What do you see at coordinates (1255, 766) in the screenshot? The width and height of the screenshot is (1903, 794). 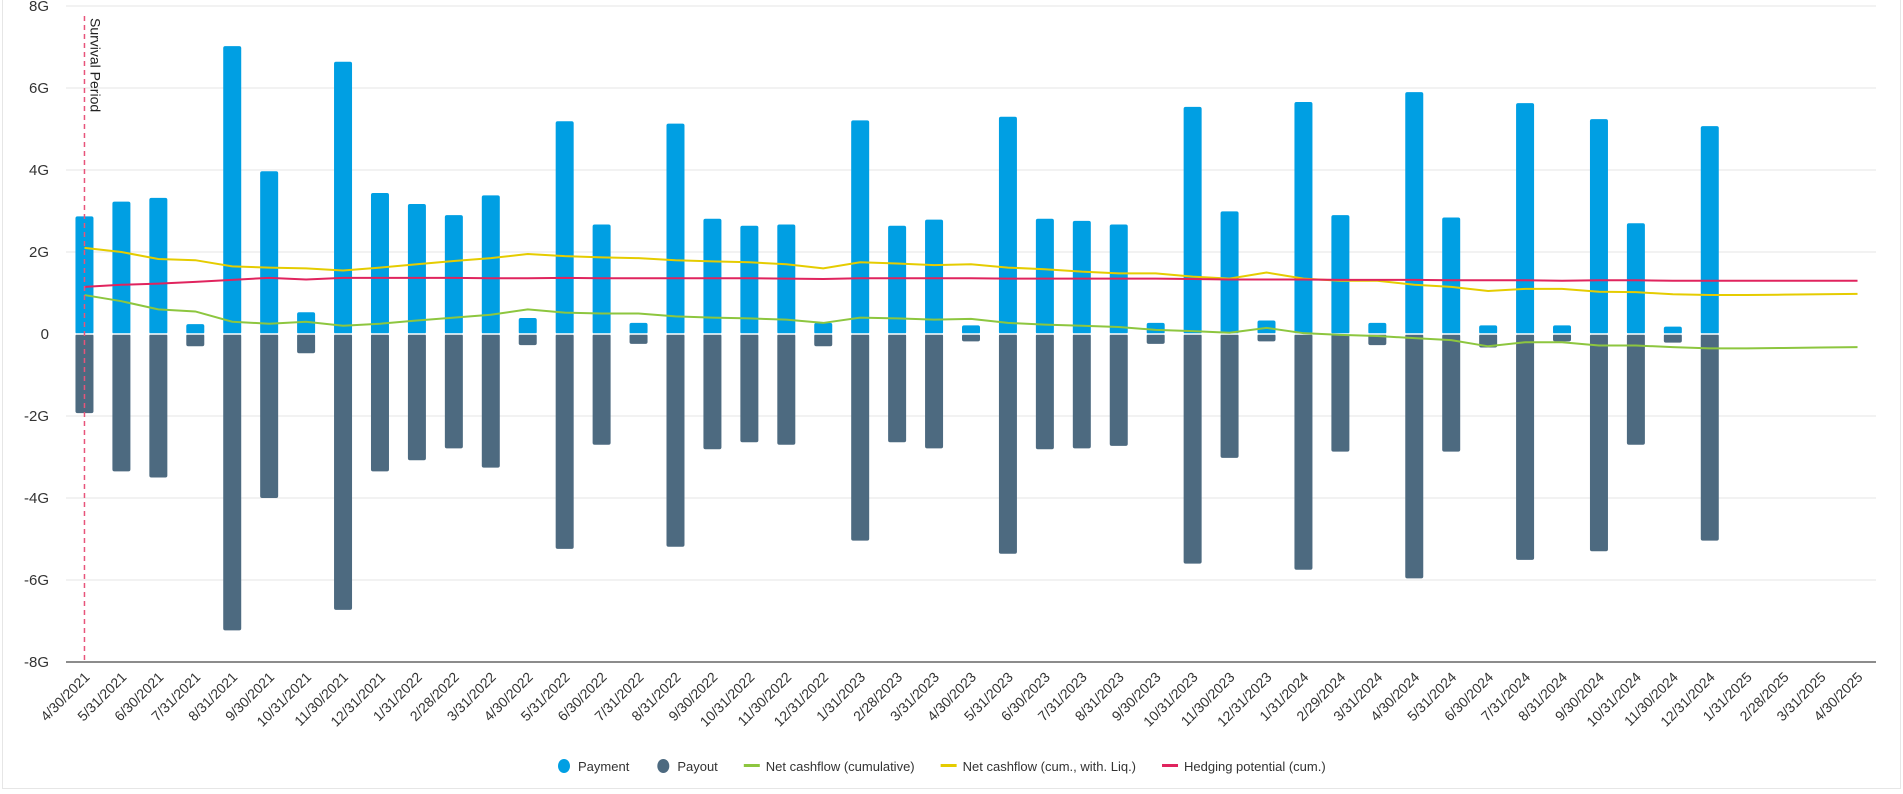 I see `legend-item: Hedging potential (cum.)` at bounding box center [1255, 766].